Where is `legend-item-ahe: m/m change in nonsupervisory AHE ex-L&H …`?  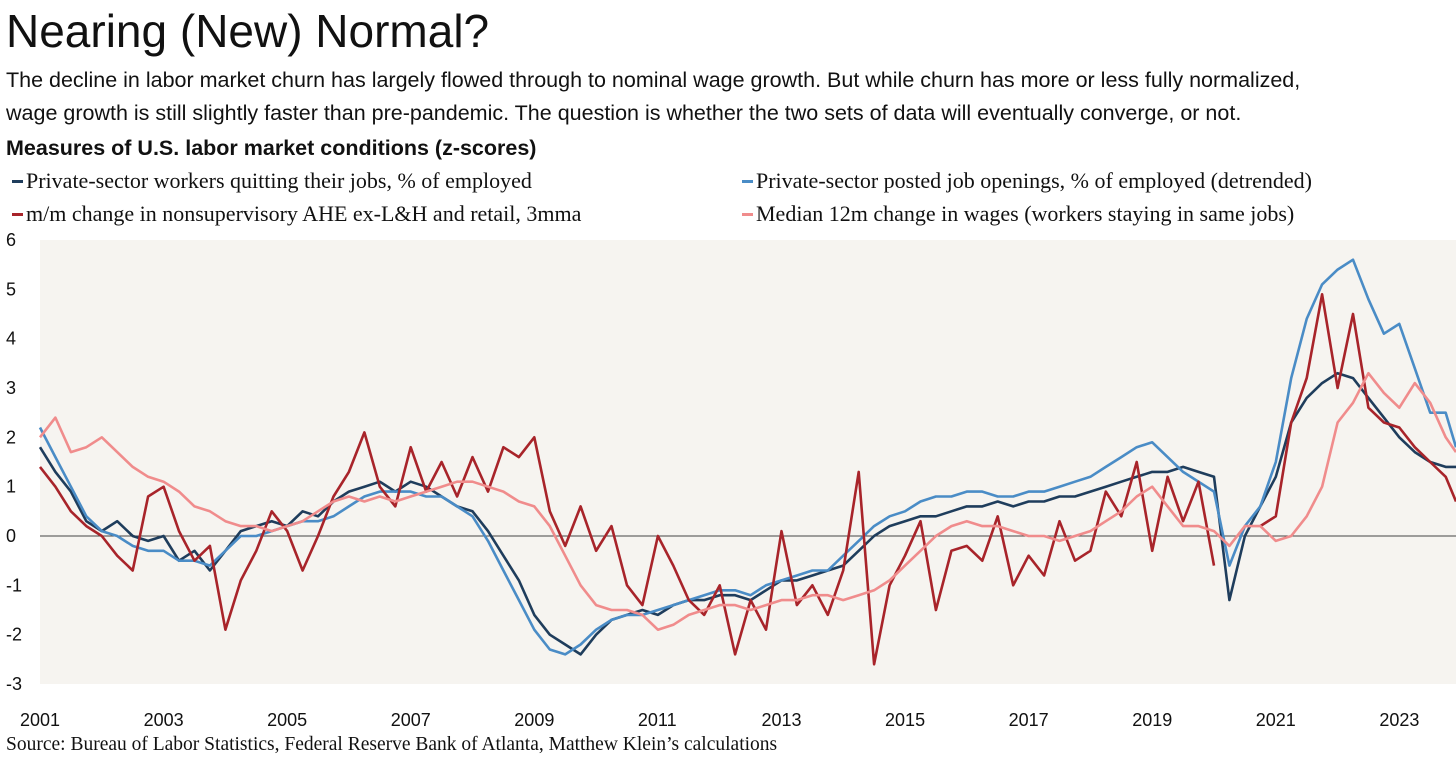
legend-item-ahe: m/m change in nonsupervisory AHE ex-L&H … is located at coordinates (296, 214).